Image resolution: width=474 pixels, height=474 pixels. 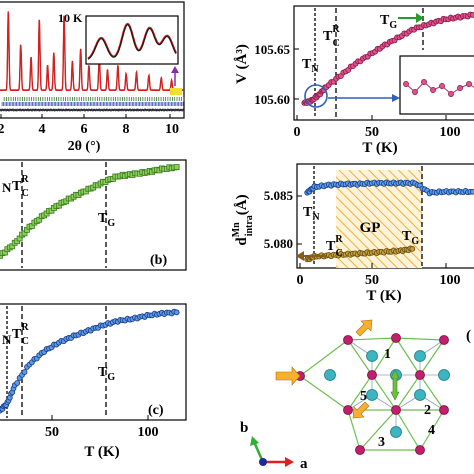 What do you see at coordinates (468, 336) in the screenshot?
I see `panel-label-partial: (` at bounding box center [468, 336].